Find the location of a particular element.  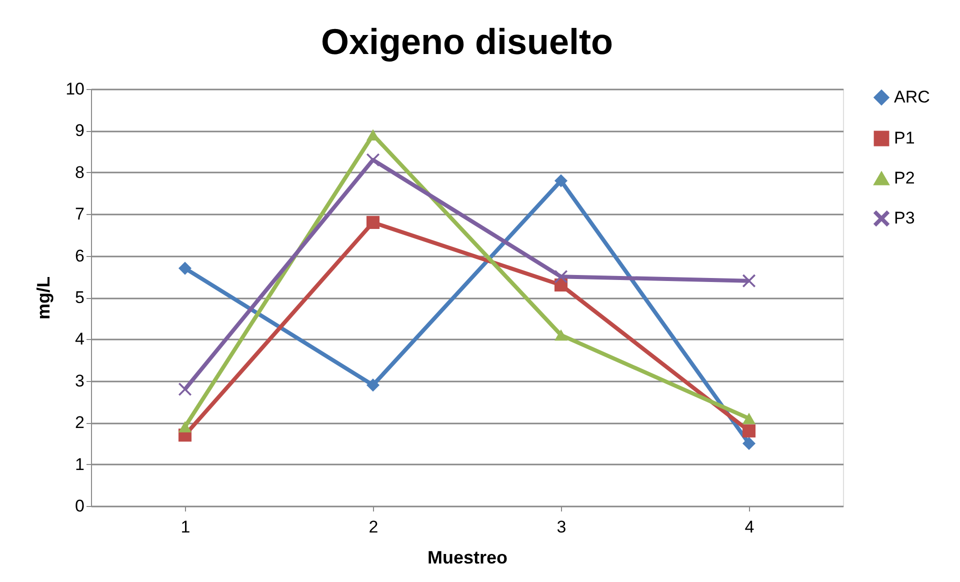

x-tick-label: 1 is located at coordinates (185, 527).